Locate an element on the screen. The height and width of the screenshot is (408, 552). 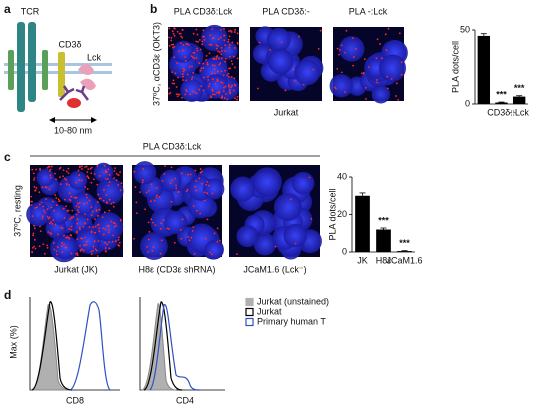
y-axis-label: PLA dots/cell is located at coordinates (332, 214).